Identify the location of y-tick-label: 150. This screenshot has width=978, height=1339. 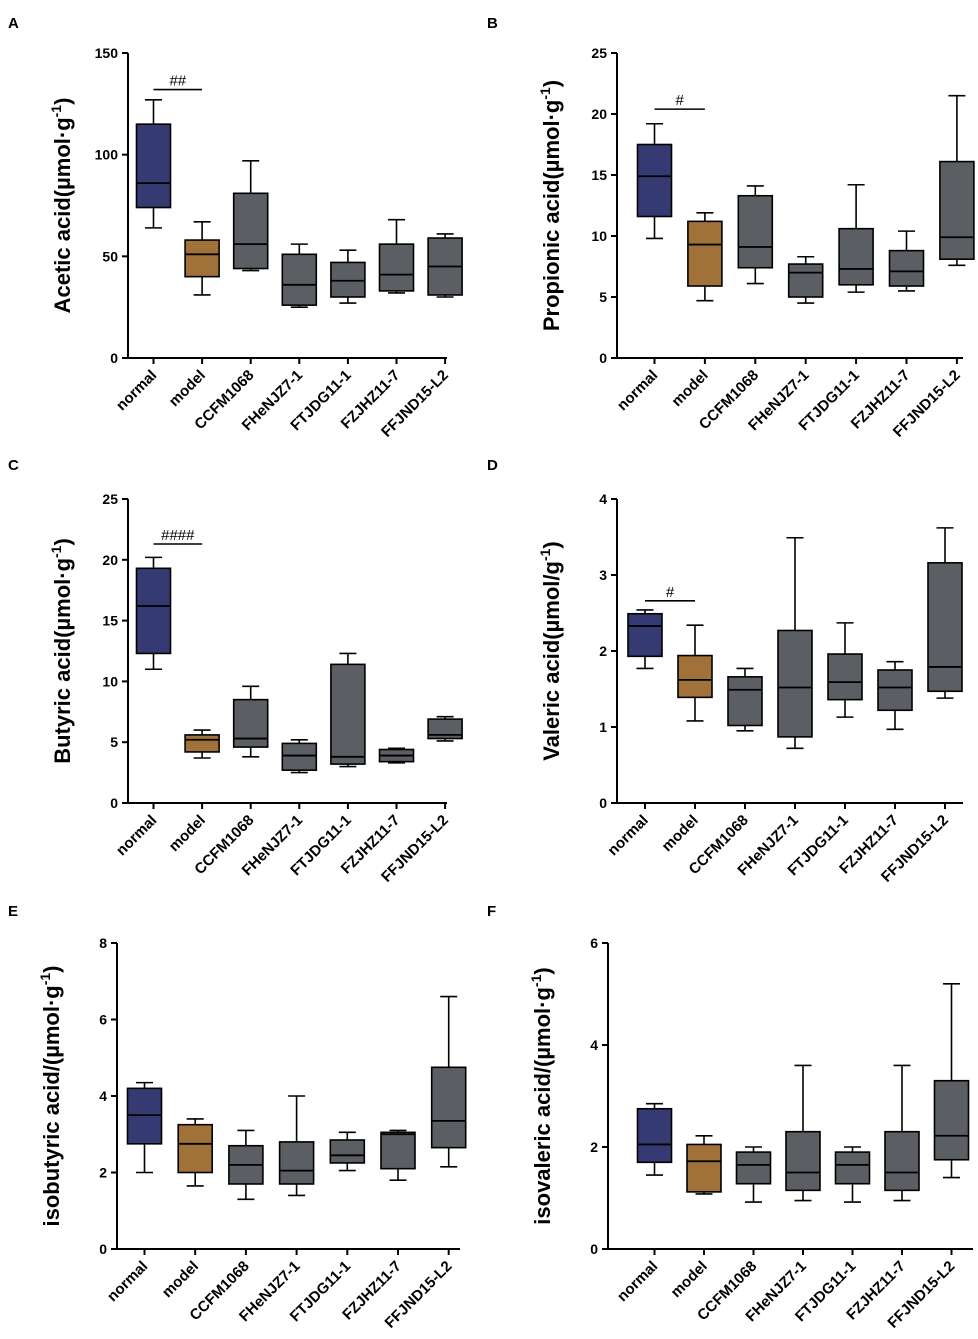
(107, 53).